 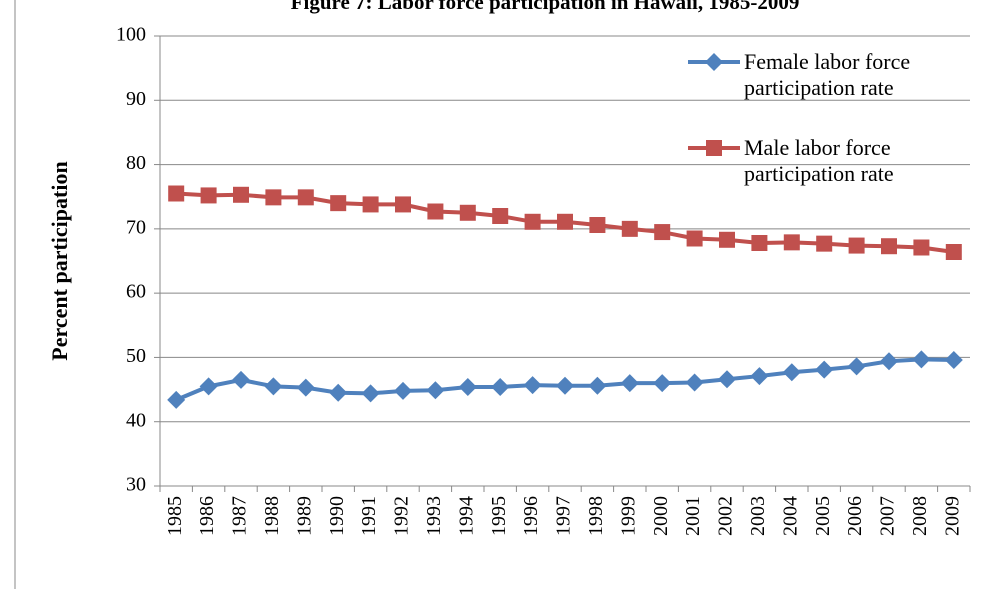 What do you see at coordinates (59, 260) in the screenshot?
I see `y-axis-label: Percent participation` at bounding box center [59, 260].